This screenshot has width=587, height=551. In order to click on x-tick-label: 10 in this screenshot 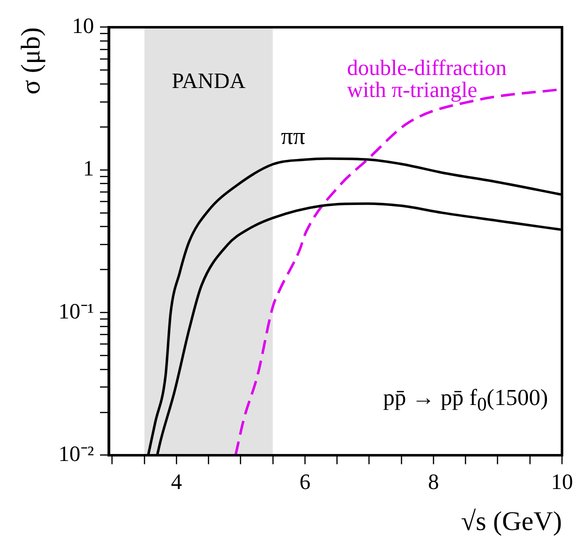, I will do `click(562, 481)`.